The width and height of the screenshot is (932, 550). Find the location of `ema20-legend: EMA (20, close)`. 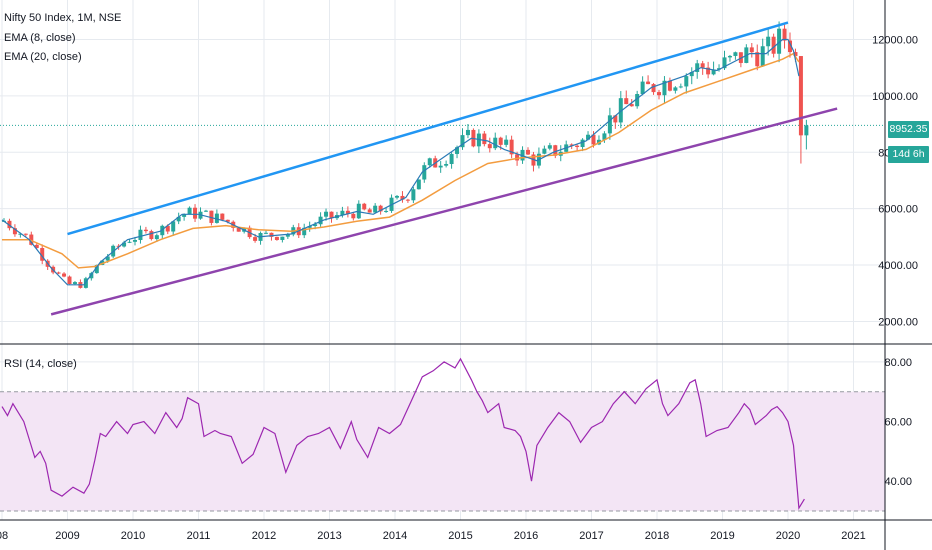

ema20-legend: EMA (20, close) is located at coordinates (43, 57).